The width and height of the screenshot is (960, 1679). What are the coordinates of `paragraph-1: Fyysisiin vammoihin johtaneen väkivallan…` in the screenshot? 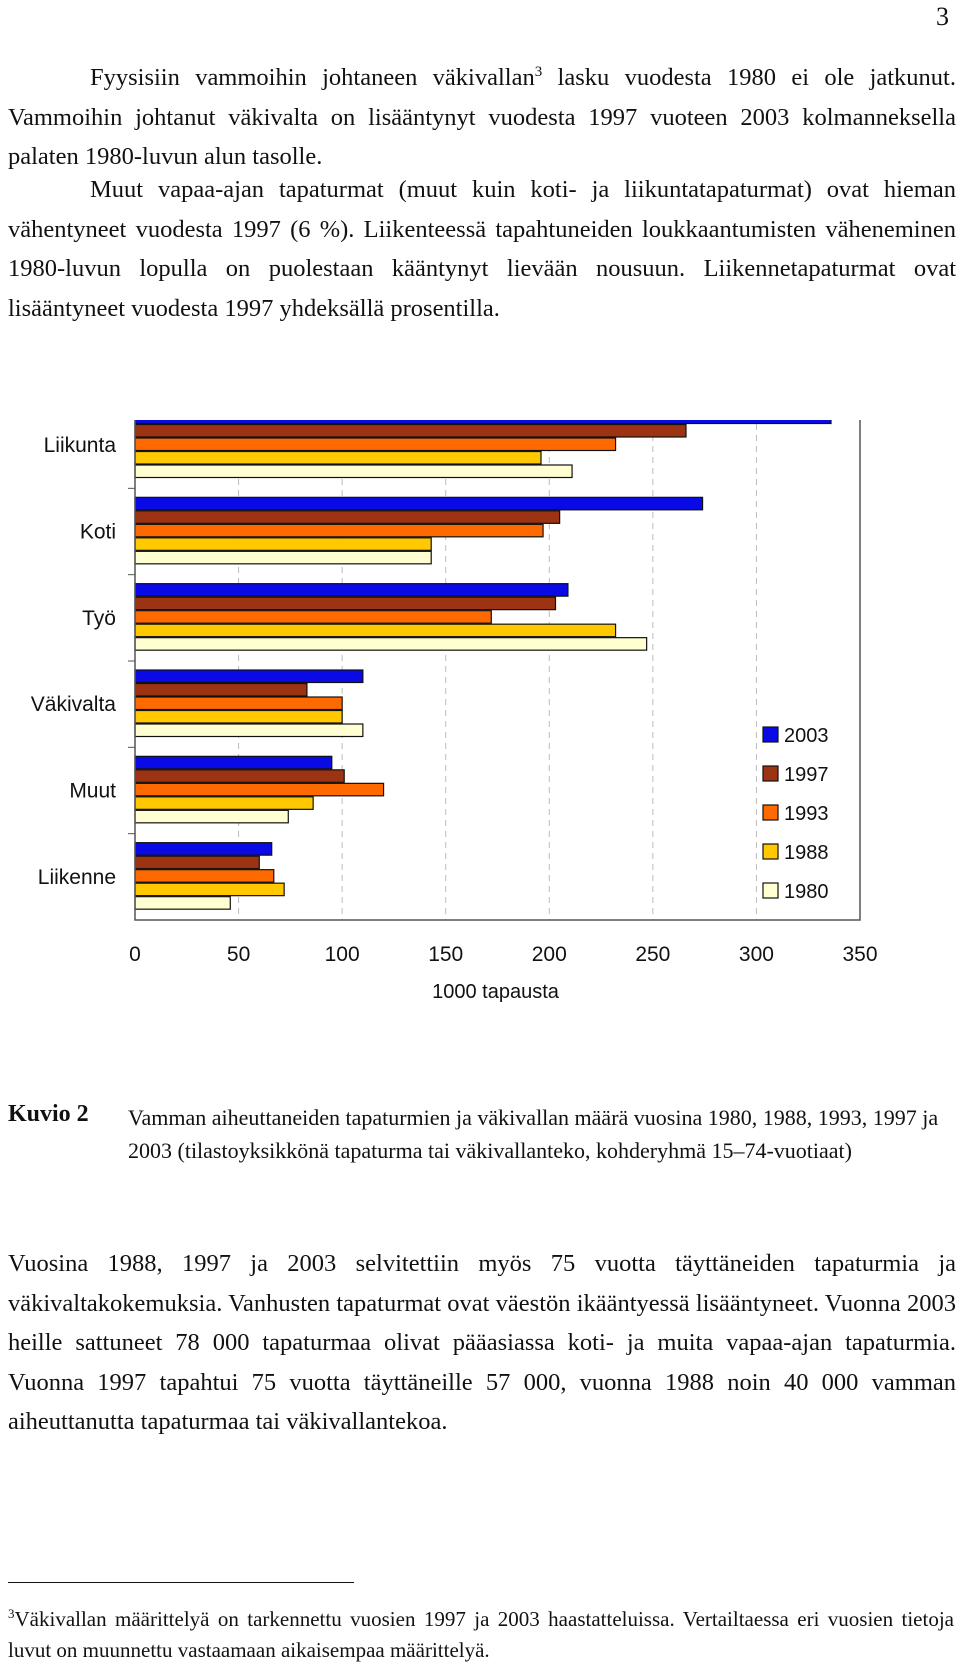 It's located at (482, 117).